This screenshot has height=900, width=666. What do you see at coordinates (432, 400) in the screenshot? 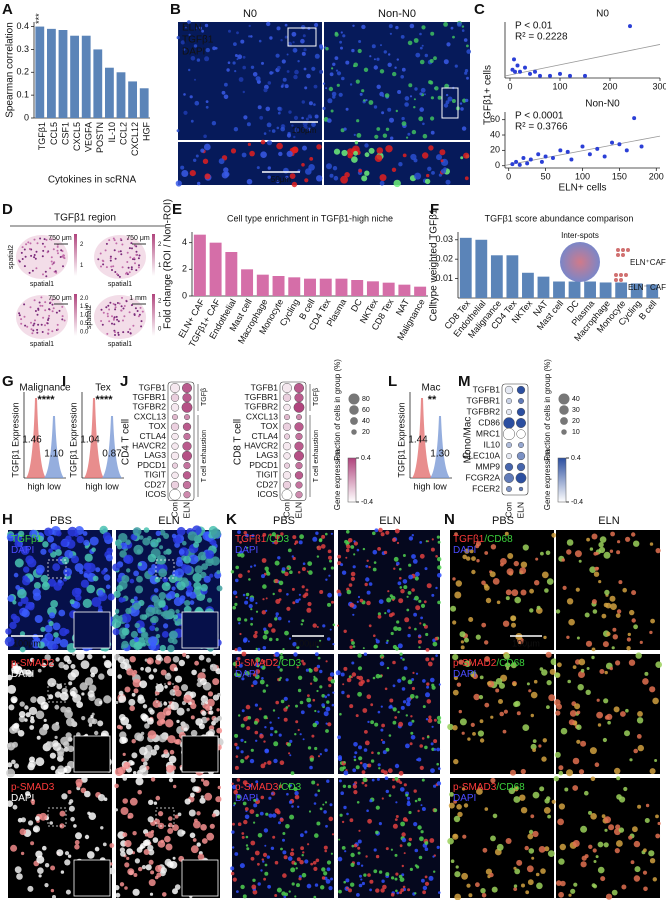
I see `significance: **` at bounding box center [432, 400].